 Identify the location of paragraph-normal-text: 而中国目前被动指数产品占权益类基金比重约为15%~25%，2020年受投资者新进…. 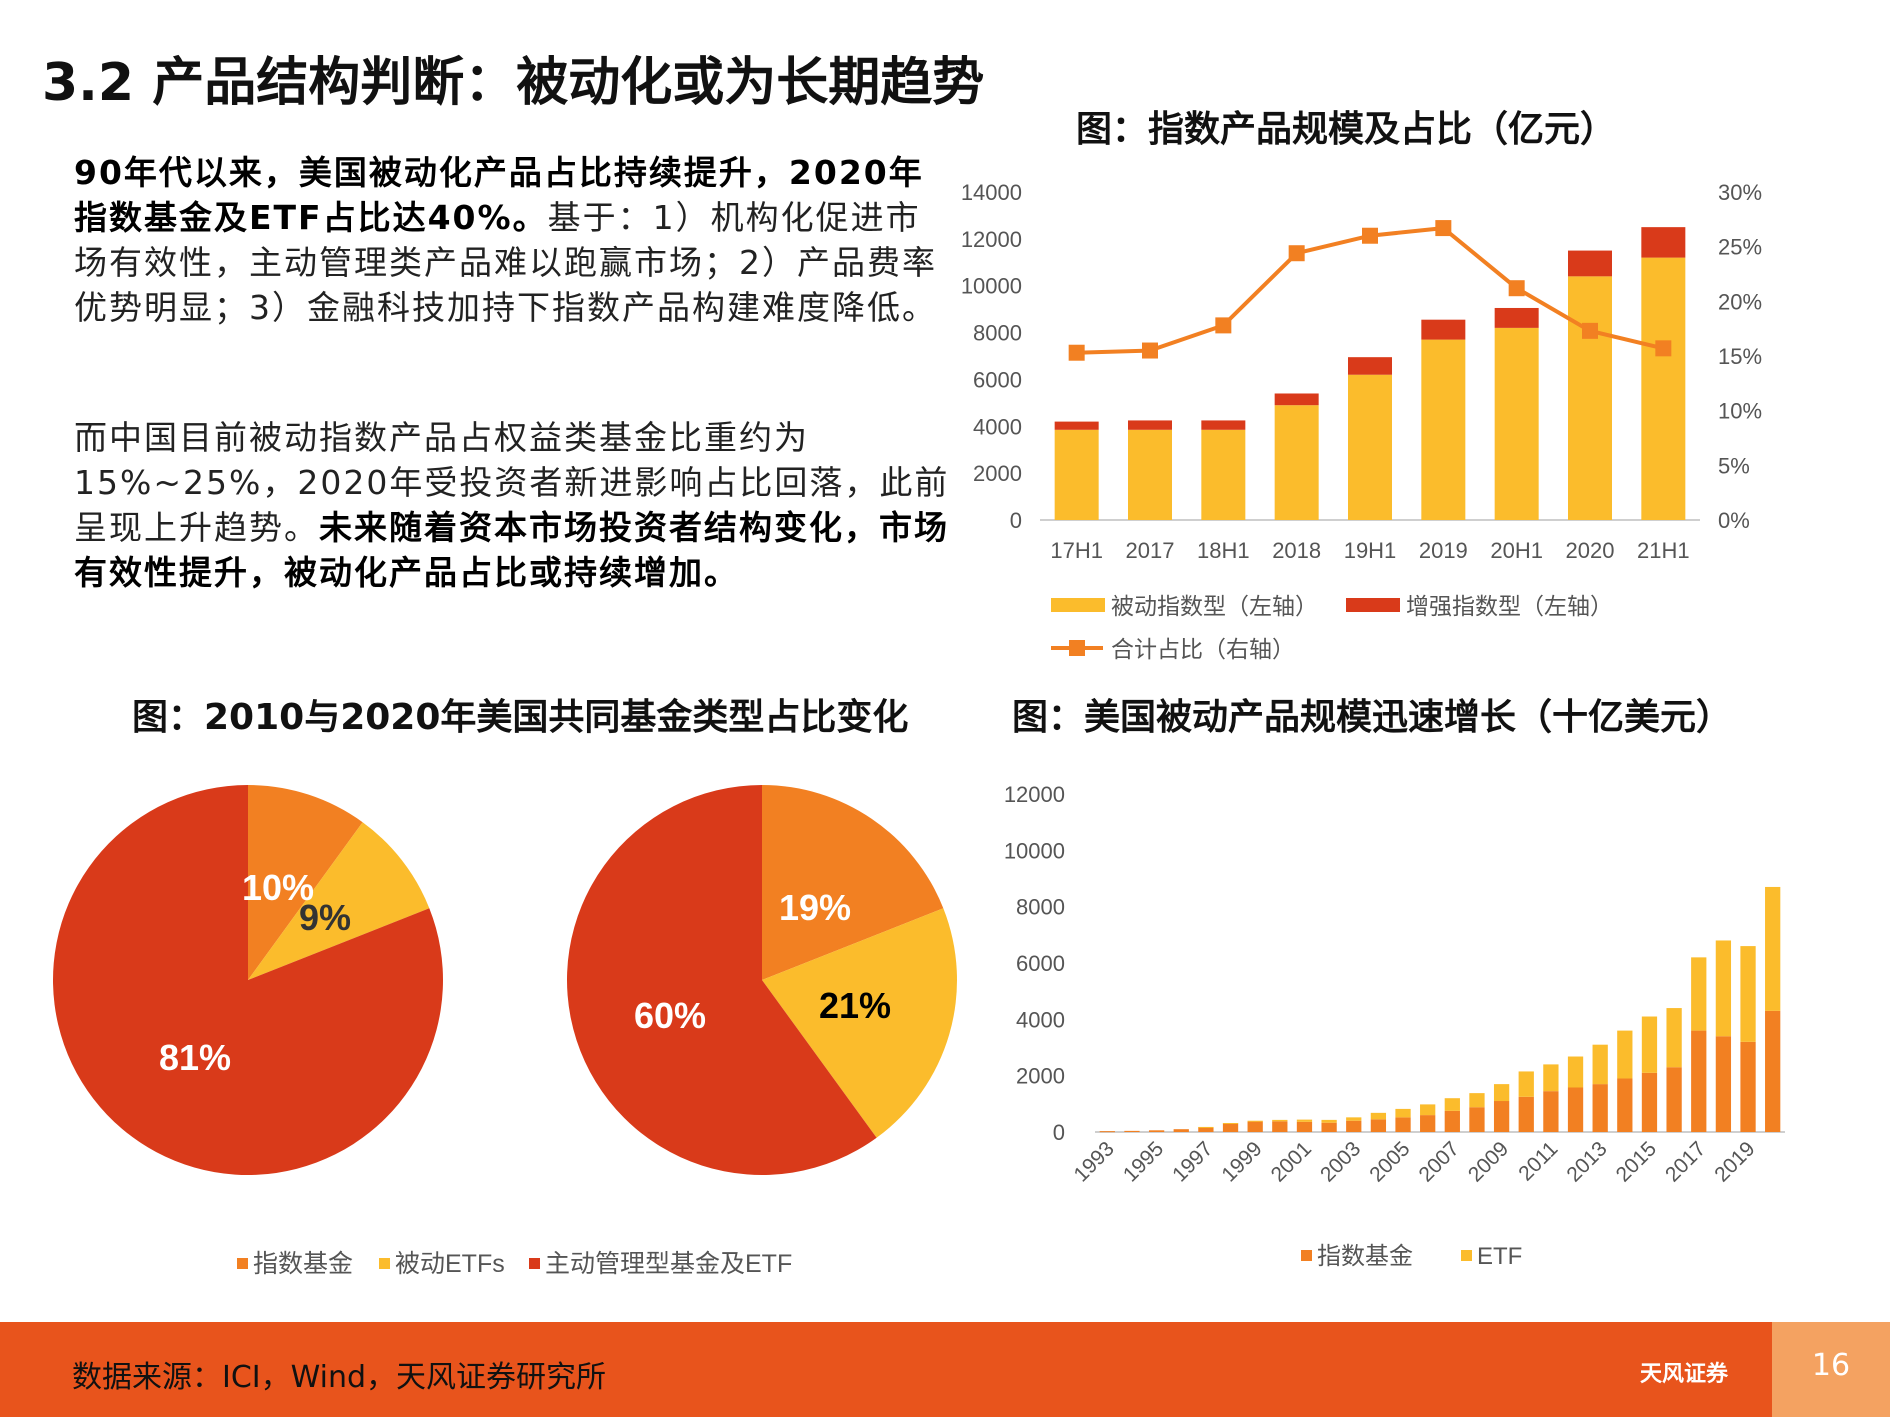
(512, 482).